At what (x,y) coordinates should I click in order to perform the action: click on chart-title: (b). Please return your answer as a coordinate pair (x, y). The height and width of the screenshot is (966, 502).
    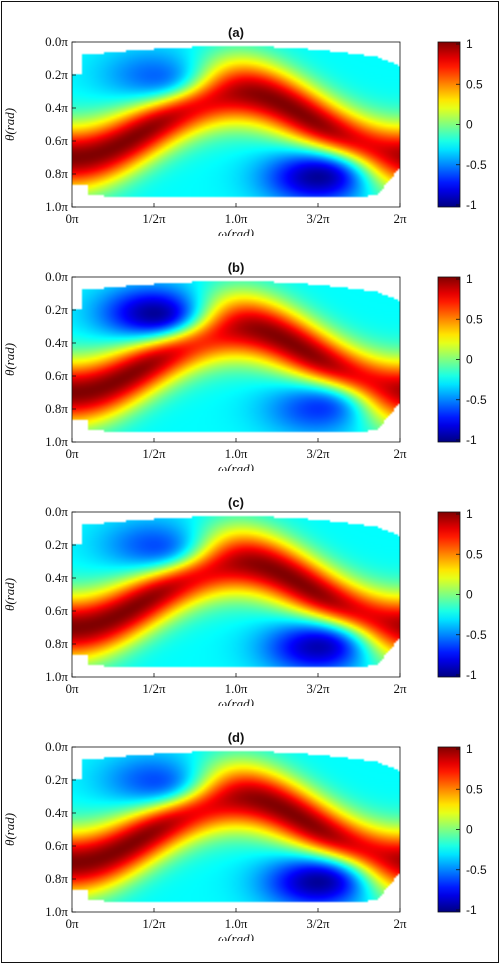
    Looking at the image, I should click on (236, 267).